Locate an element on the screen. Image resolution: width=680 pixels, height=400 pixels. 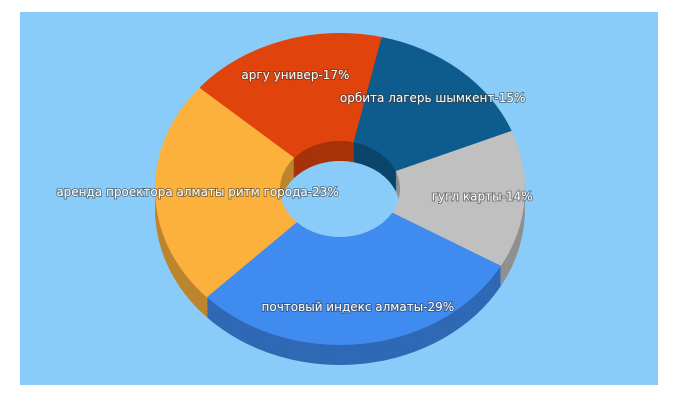
data-label: аренда проектора алматы ритм города-23% is located at coordinates (197, 192).